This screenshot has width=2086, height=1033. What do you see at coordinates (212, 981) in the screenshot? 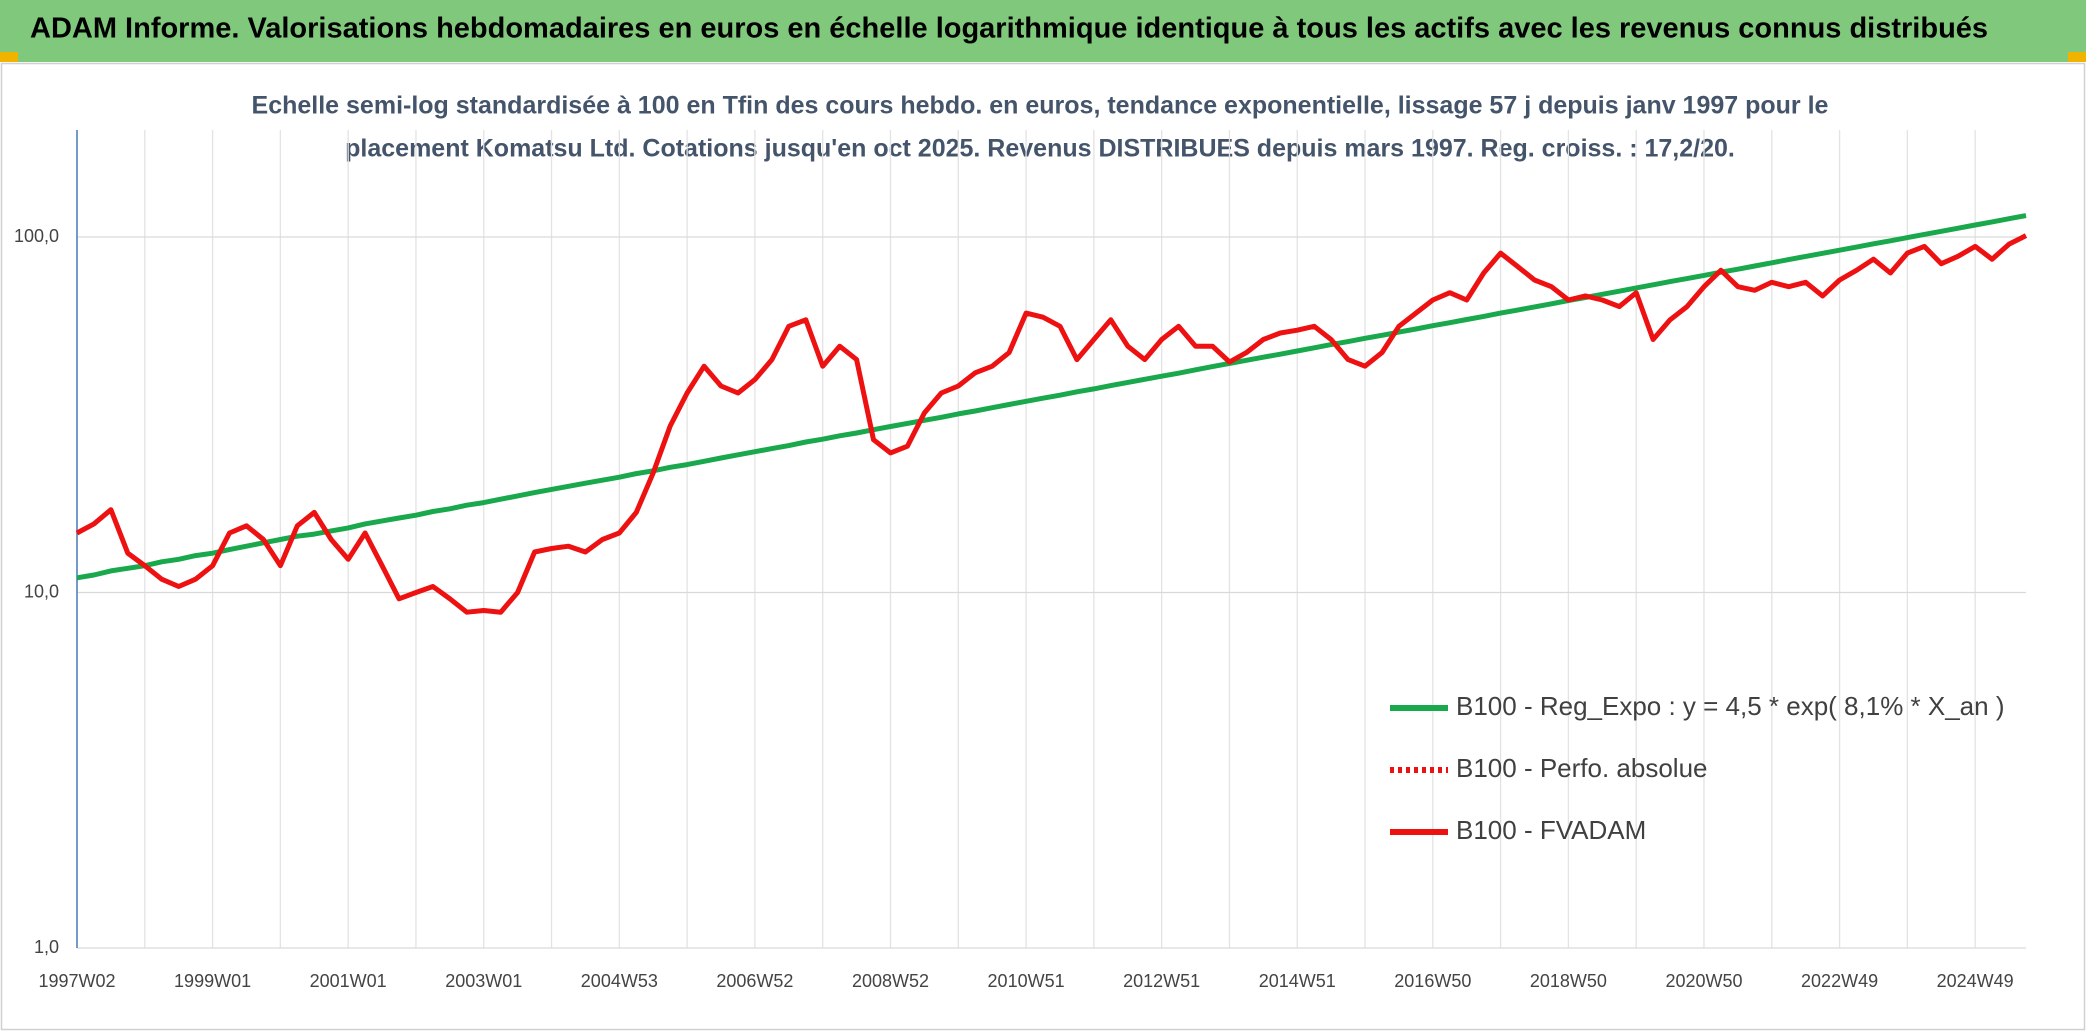
I see `x-tick-label: 1999W01` at bounding box center [212, 981].